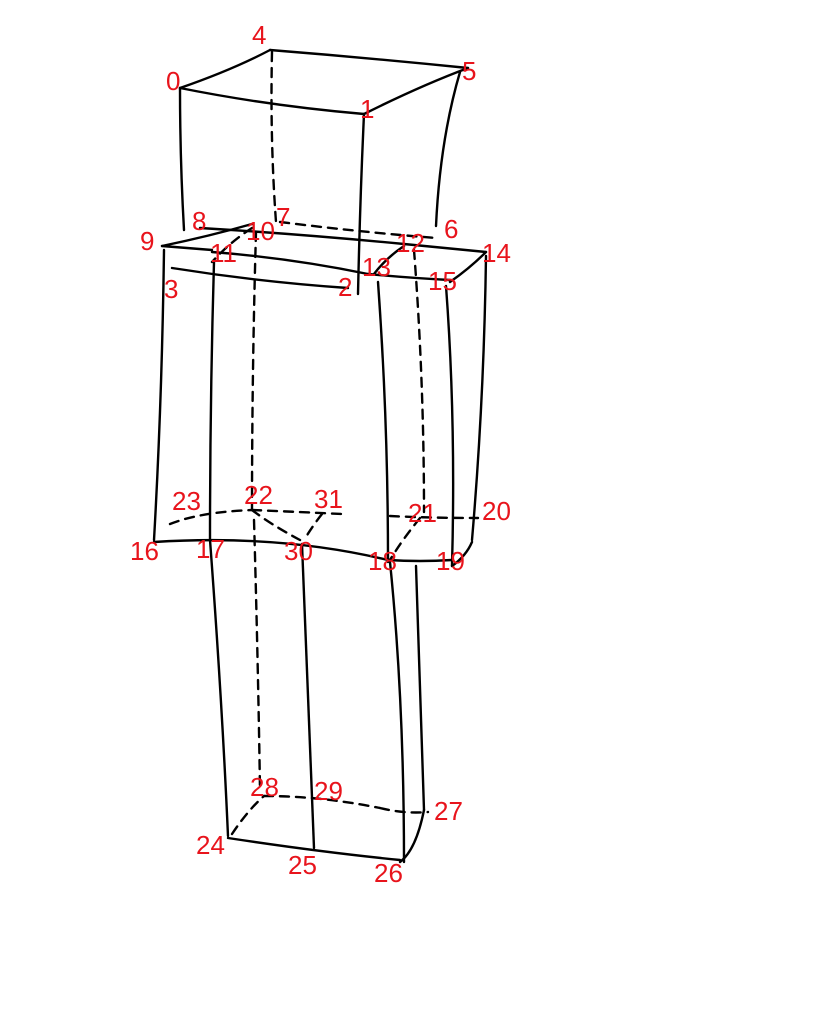 This screenshot has height=1024, width=816. What do you see at coordinates (328, 499) in the screenshot?
I see `vertex-label-31: 31` at bounding box center [328, 499].